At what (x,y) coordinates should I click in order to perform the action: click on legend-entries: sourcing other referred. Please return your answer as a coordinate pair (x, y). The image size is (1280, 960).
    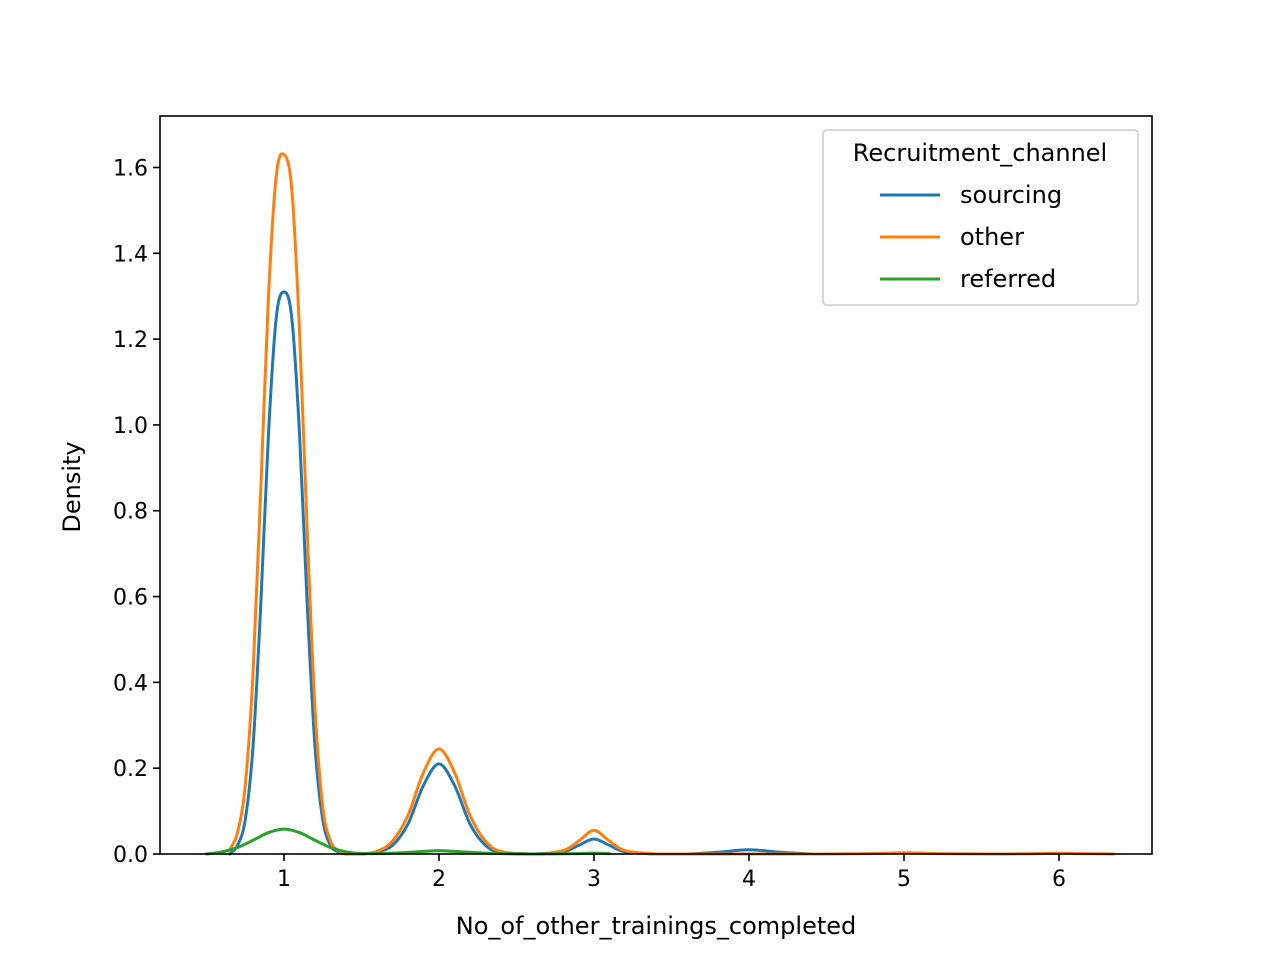
    Looking at the image, I should click on (971, 237).